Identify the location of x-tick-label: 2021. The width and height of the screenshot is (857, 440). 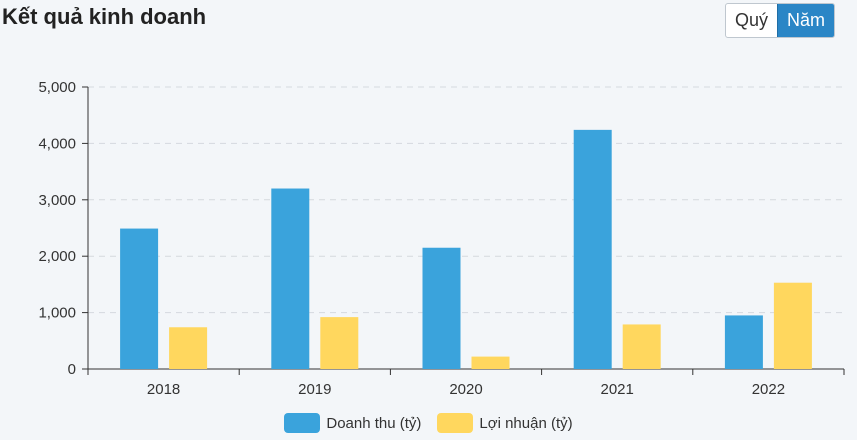
(617, 389).